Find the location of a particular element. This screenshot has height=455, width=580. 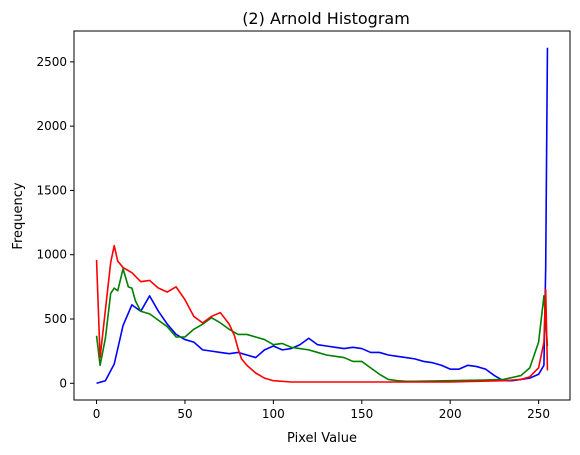

x-tick-label: 100 is located at coordinates (273, 414).